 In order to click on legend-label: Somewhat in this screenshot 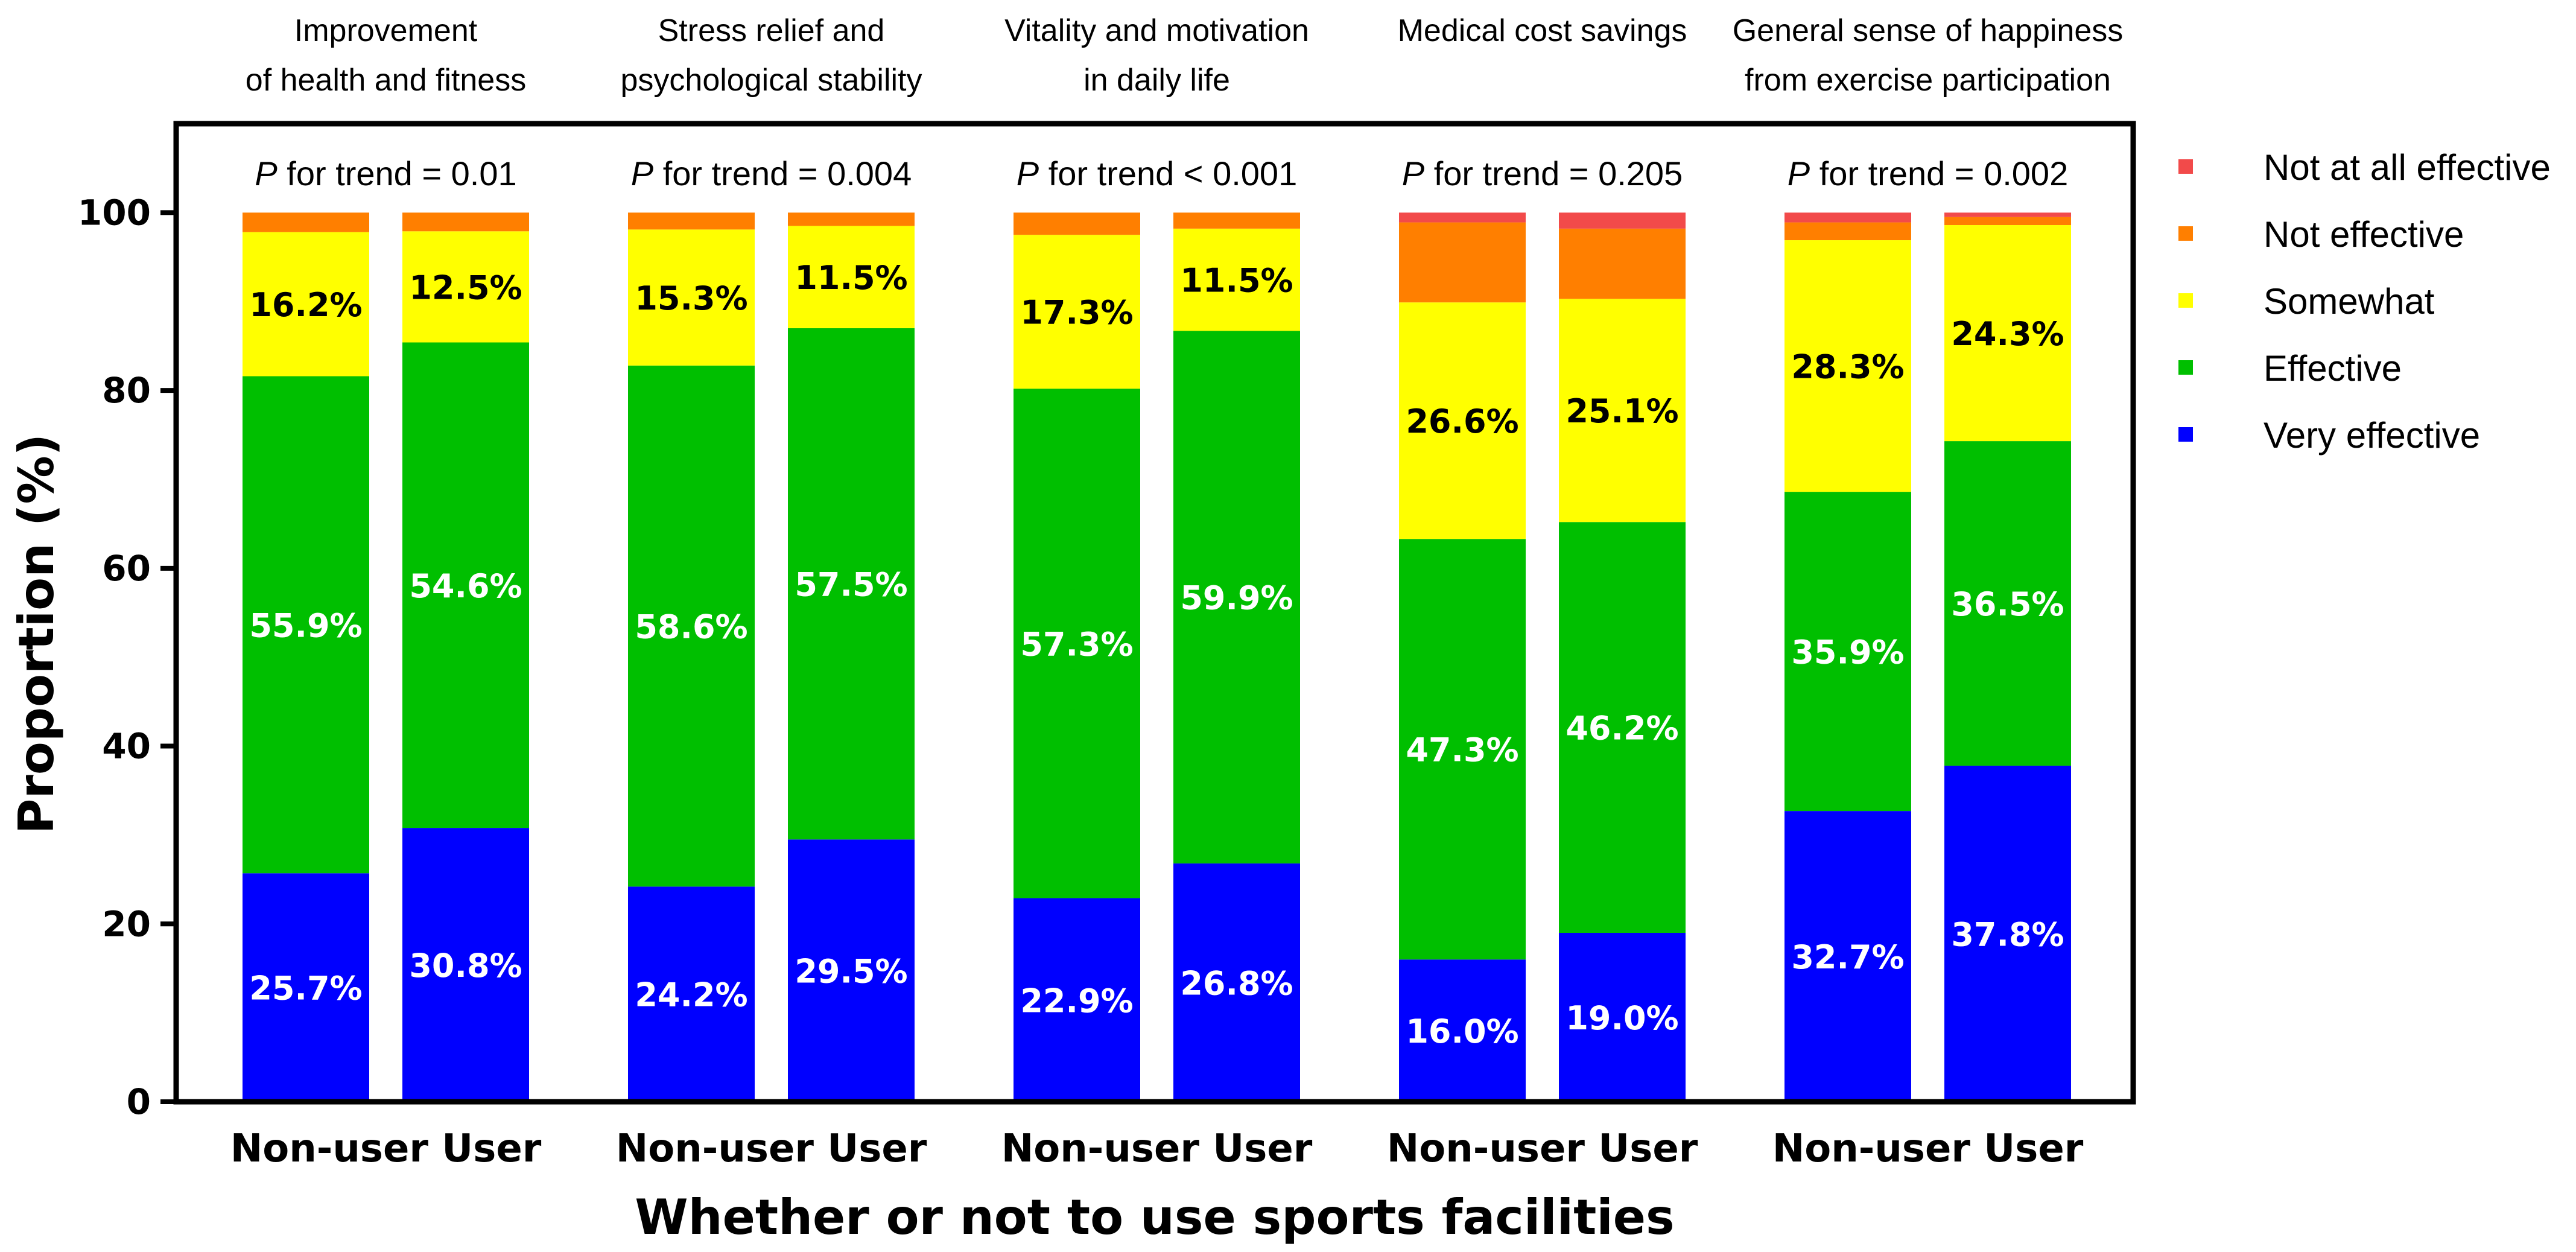, I will do `click(2349, 301)`.